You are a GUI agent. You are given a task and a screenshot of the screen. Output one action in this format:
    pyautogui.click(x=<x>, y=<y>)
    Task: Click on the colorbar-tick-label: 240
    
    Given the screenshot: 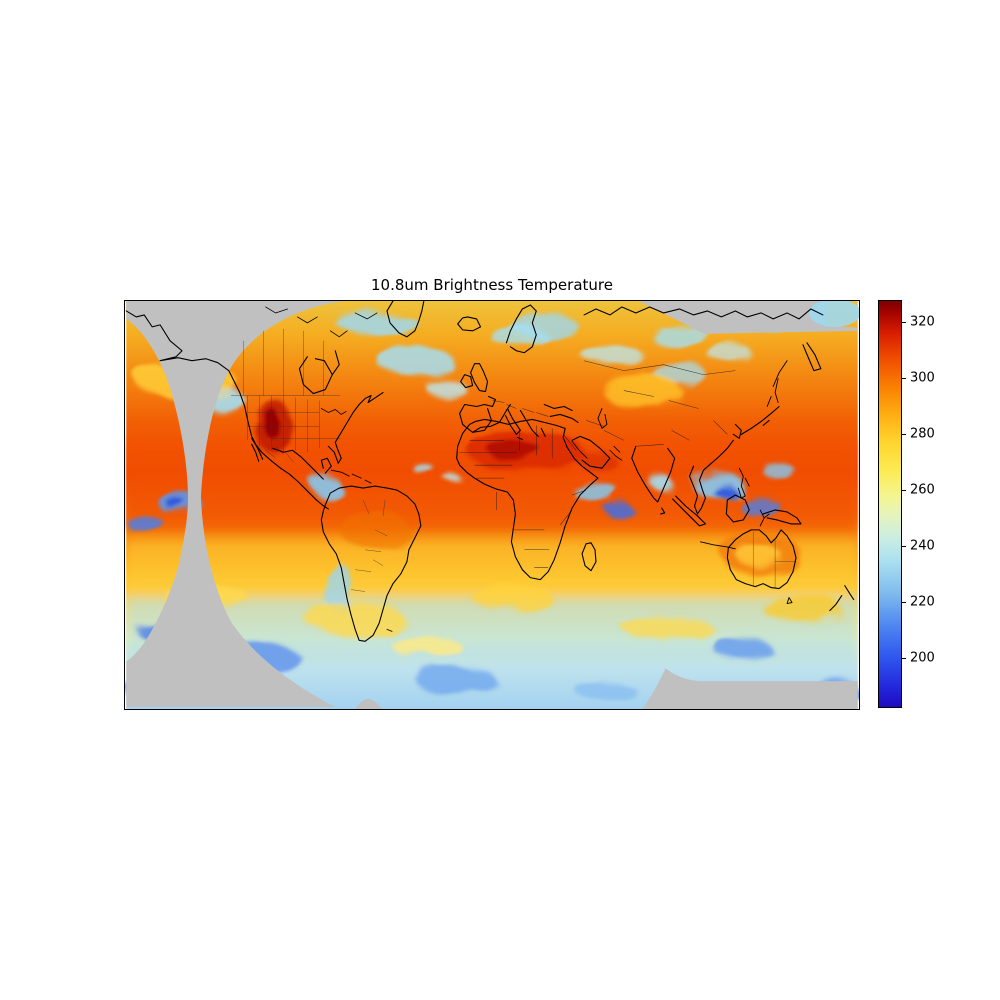 What is the action you would take?
    pyautogui.click(x=922, y=546)
    